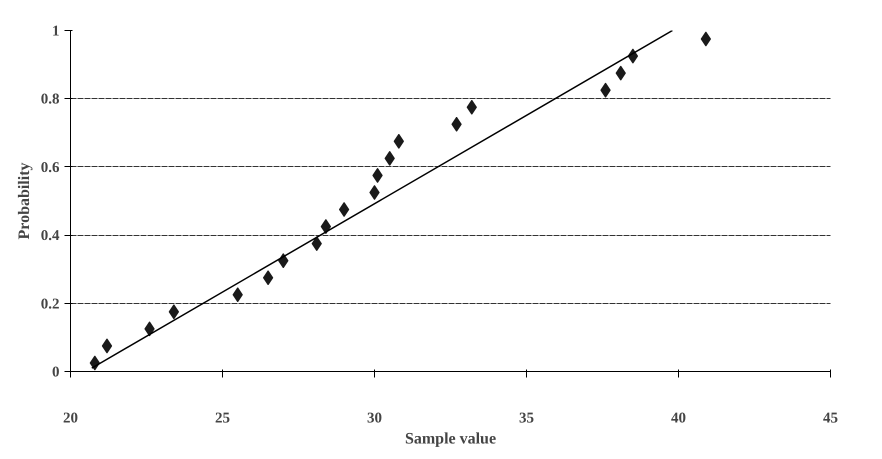 This screenshot has height=459, width=882. Describe the element at coordinates (678, 418) in the screenshot. I see `x-tick-label: 40` at that location.